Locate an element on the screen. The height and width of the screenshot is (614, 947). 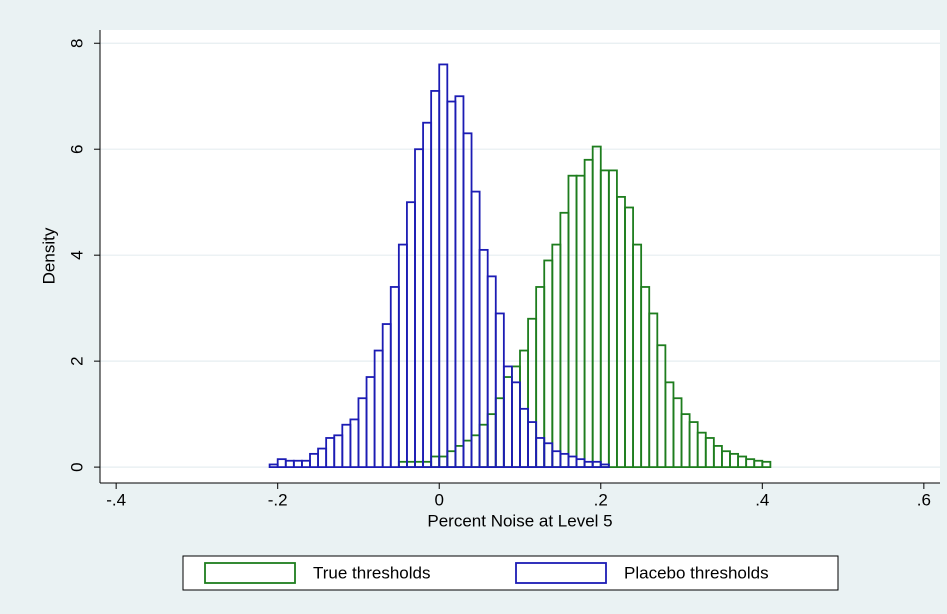
legend-label: True thresholds is located at coordinates (371, 572).